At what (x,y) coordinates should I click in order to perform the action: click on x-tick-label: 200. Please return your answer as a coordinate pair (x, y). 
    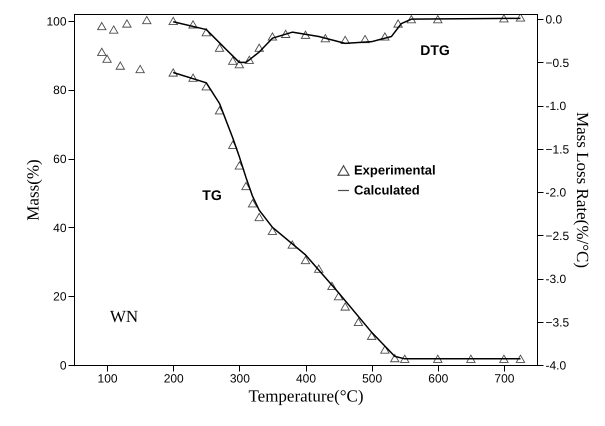
    Looking at the image, I should click on (174, 379).